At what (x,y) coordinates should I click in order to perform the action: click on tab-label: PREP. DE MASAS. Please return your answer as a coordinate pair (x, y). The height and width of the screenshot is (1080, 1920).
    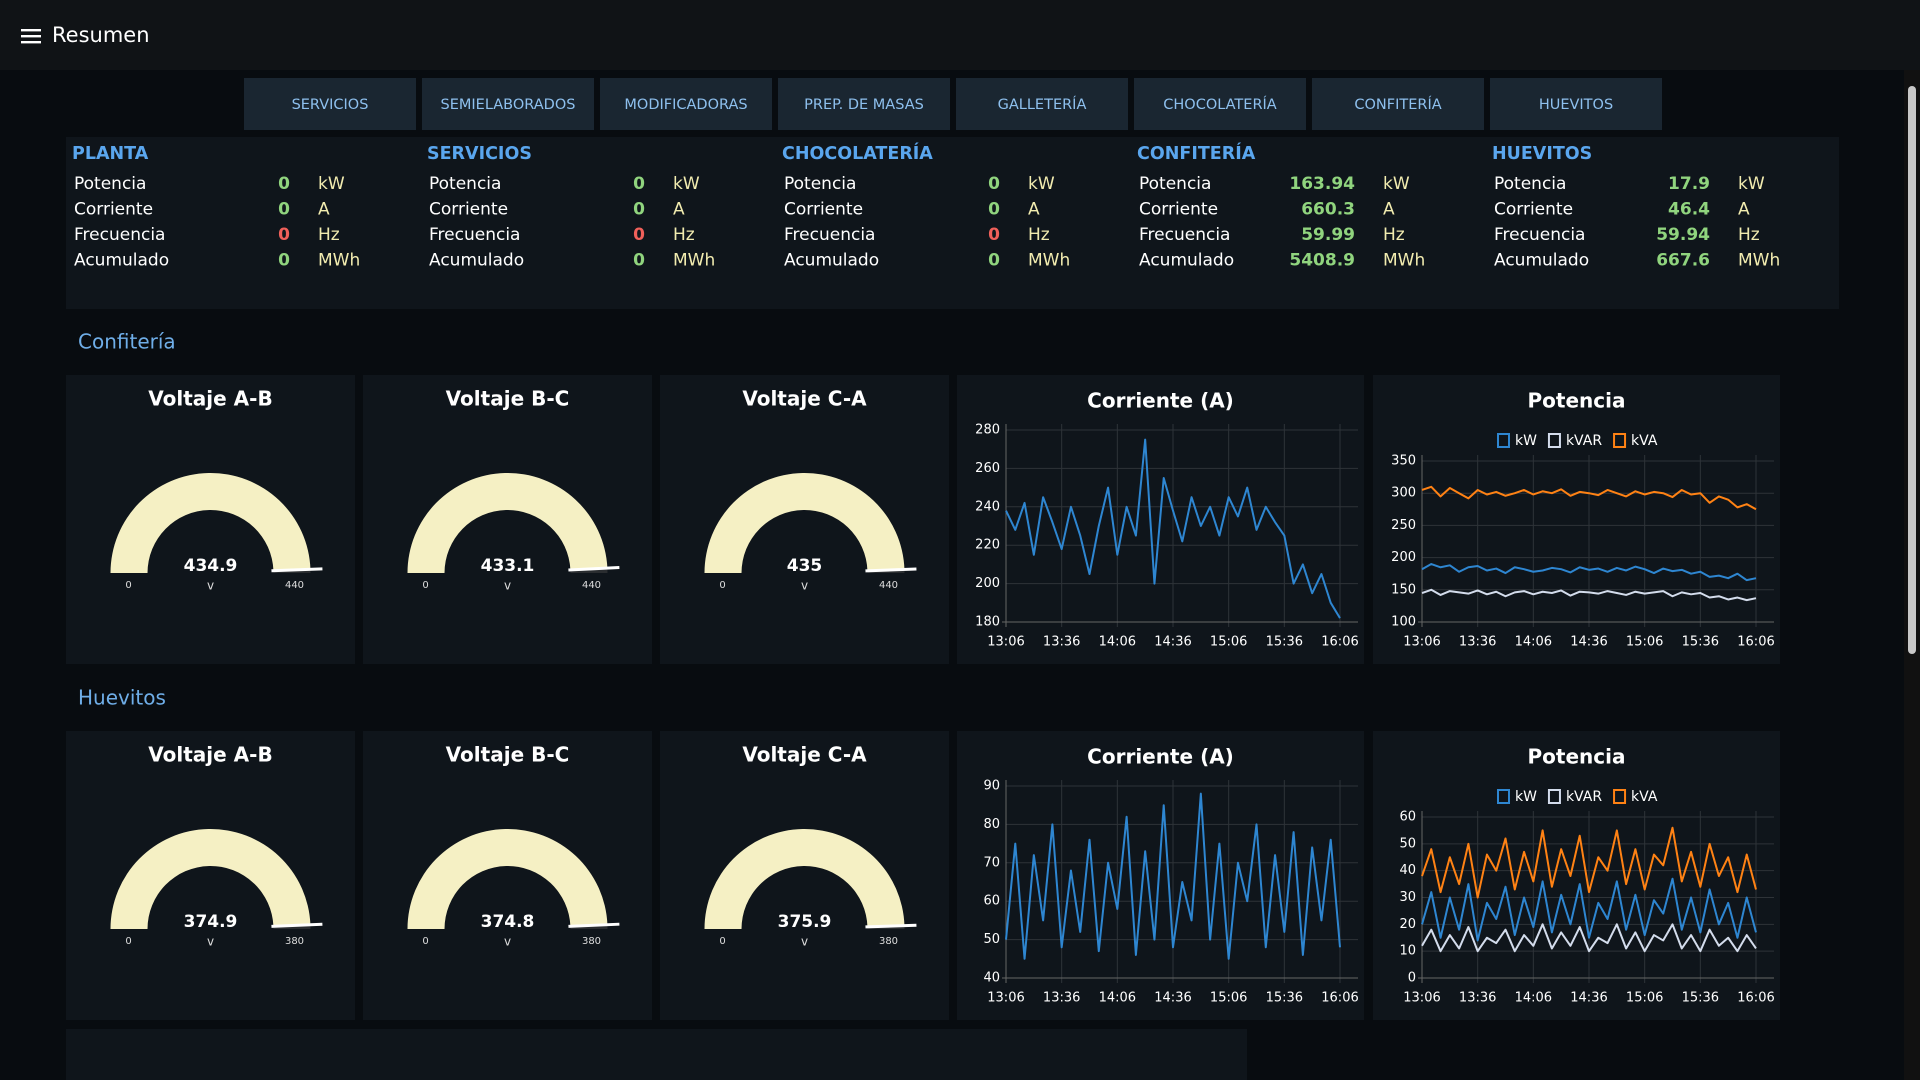
    Looking at the image, I should click on (864, 105).